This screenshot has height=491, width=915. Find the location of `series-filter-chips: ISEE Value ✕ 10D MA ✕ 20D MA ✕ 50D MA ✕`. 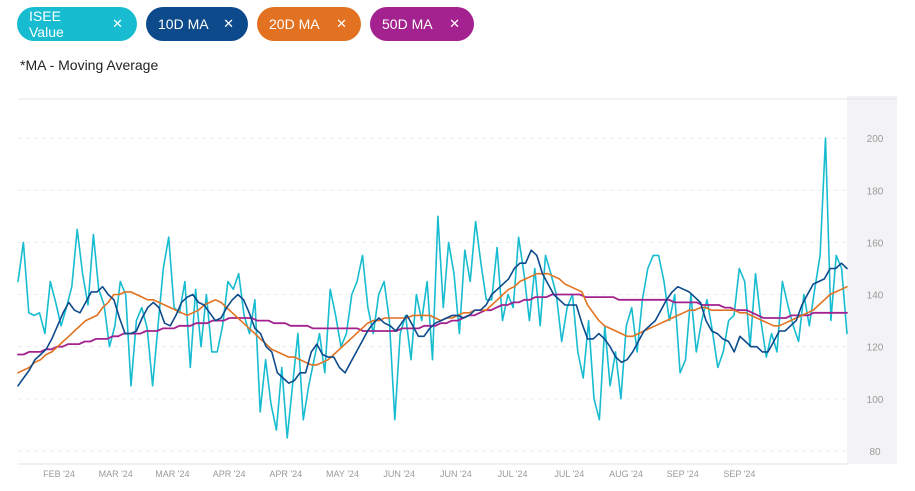

series-filter-chips: ISEE Value ✕ 10D MA ✕ 20D MA ✕ 50D MA ✕ is located at coordinates (245, 24).